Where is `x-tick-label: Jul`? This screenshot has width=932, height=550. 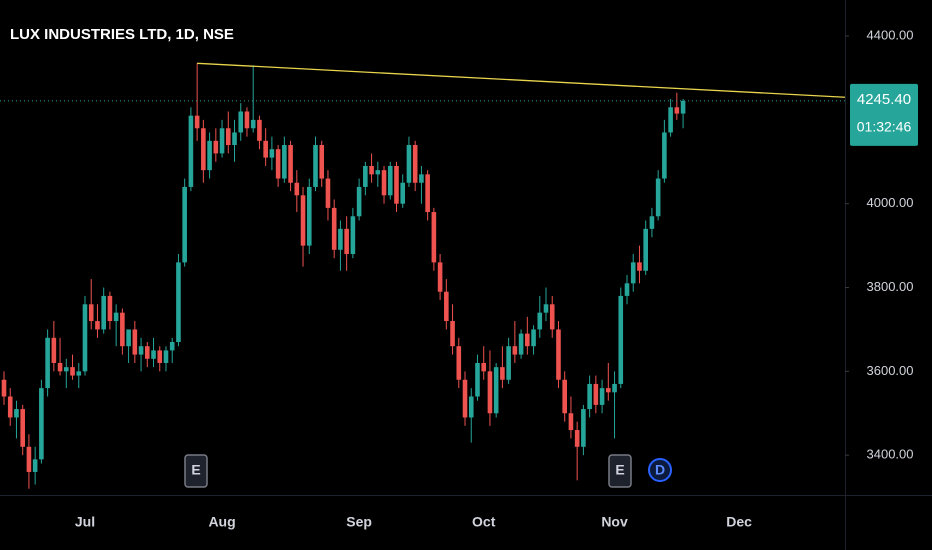
x-tick-label: Jul is located at coordinates (85, 522).